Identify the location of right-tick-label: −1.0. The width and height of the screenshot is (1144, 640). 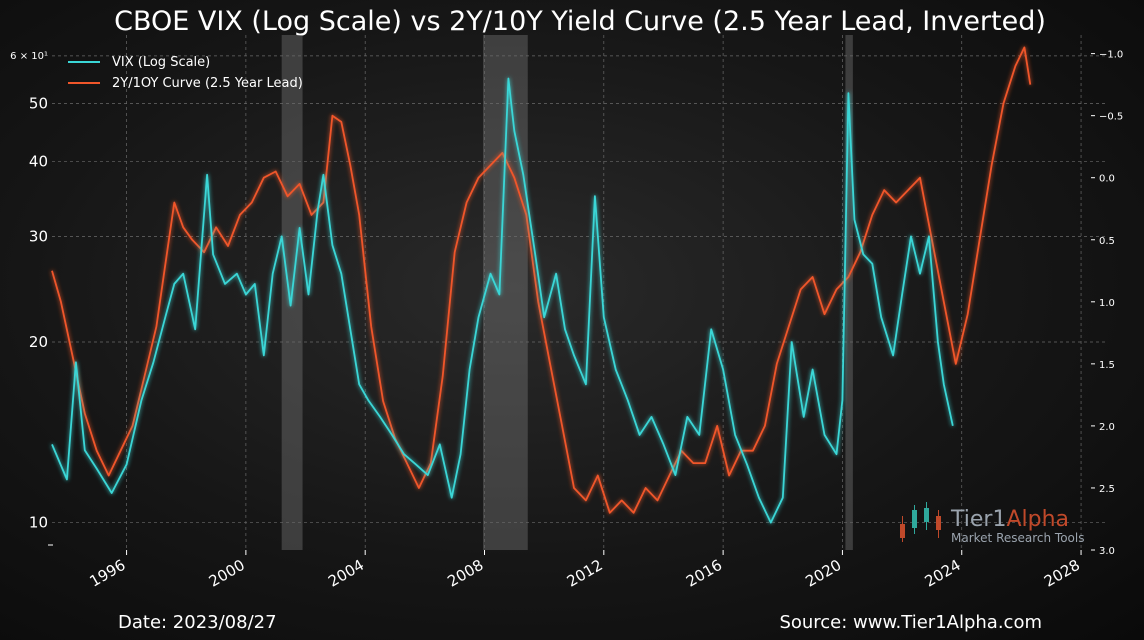
(1111, 55).